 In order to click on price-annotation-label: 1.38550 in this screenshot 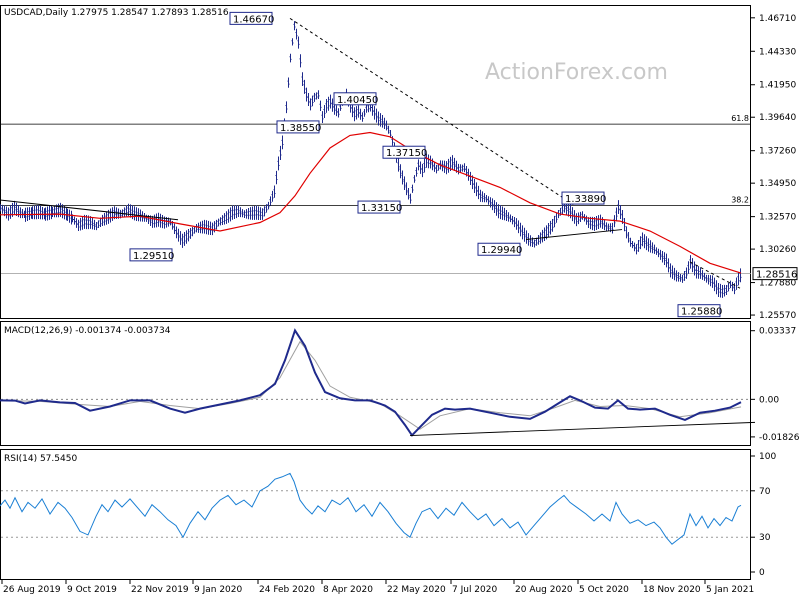, I will do `click(300, 128)`.